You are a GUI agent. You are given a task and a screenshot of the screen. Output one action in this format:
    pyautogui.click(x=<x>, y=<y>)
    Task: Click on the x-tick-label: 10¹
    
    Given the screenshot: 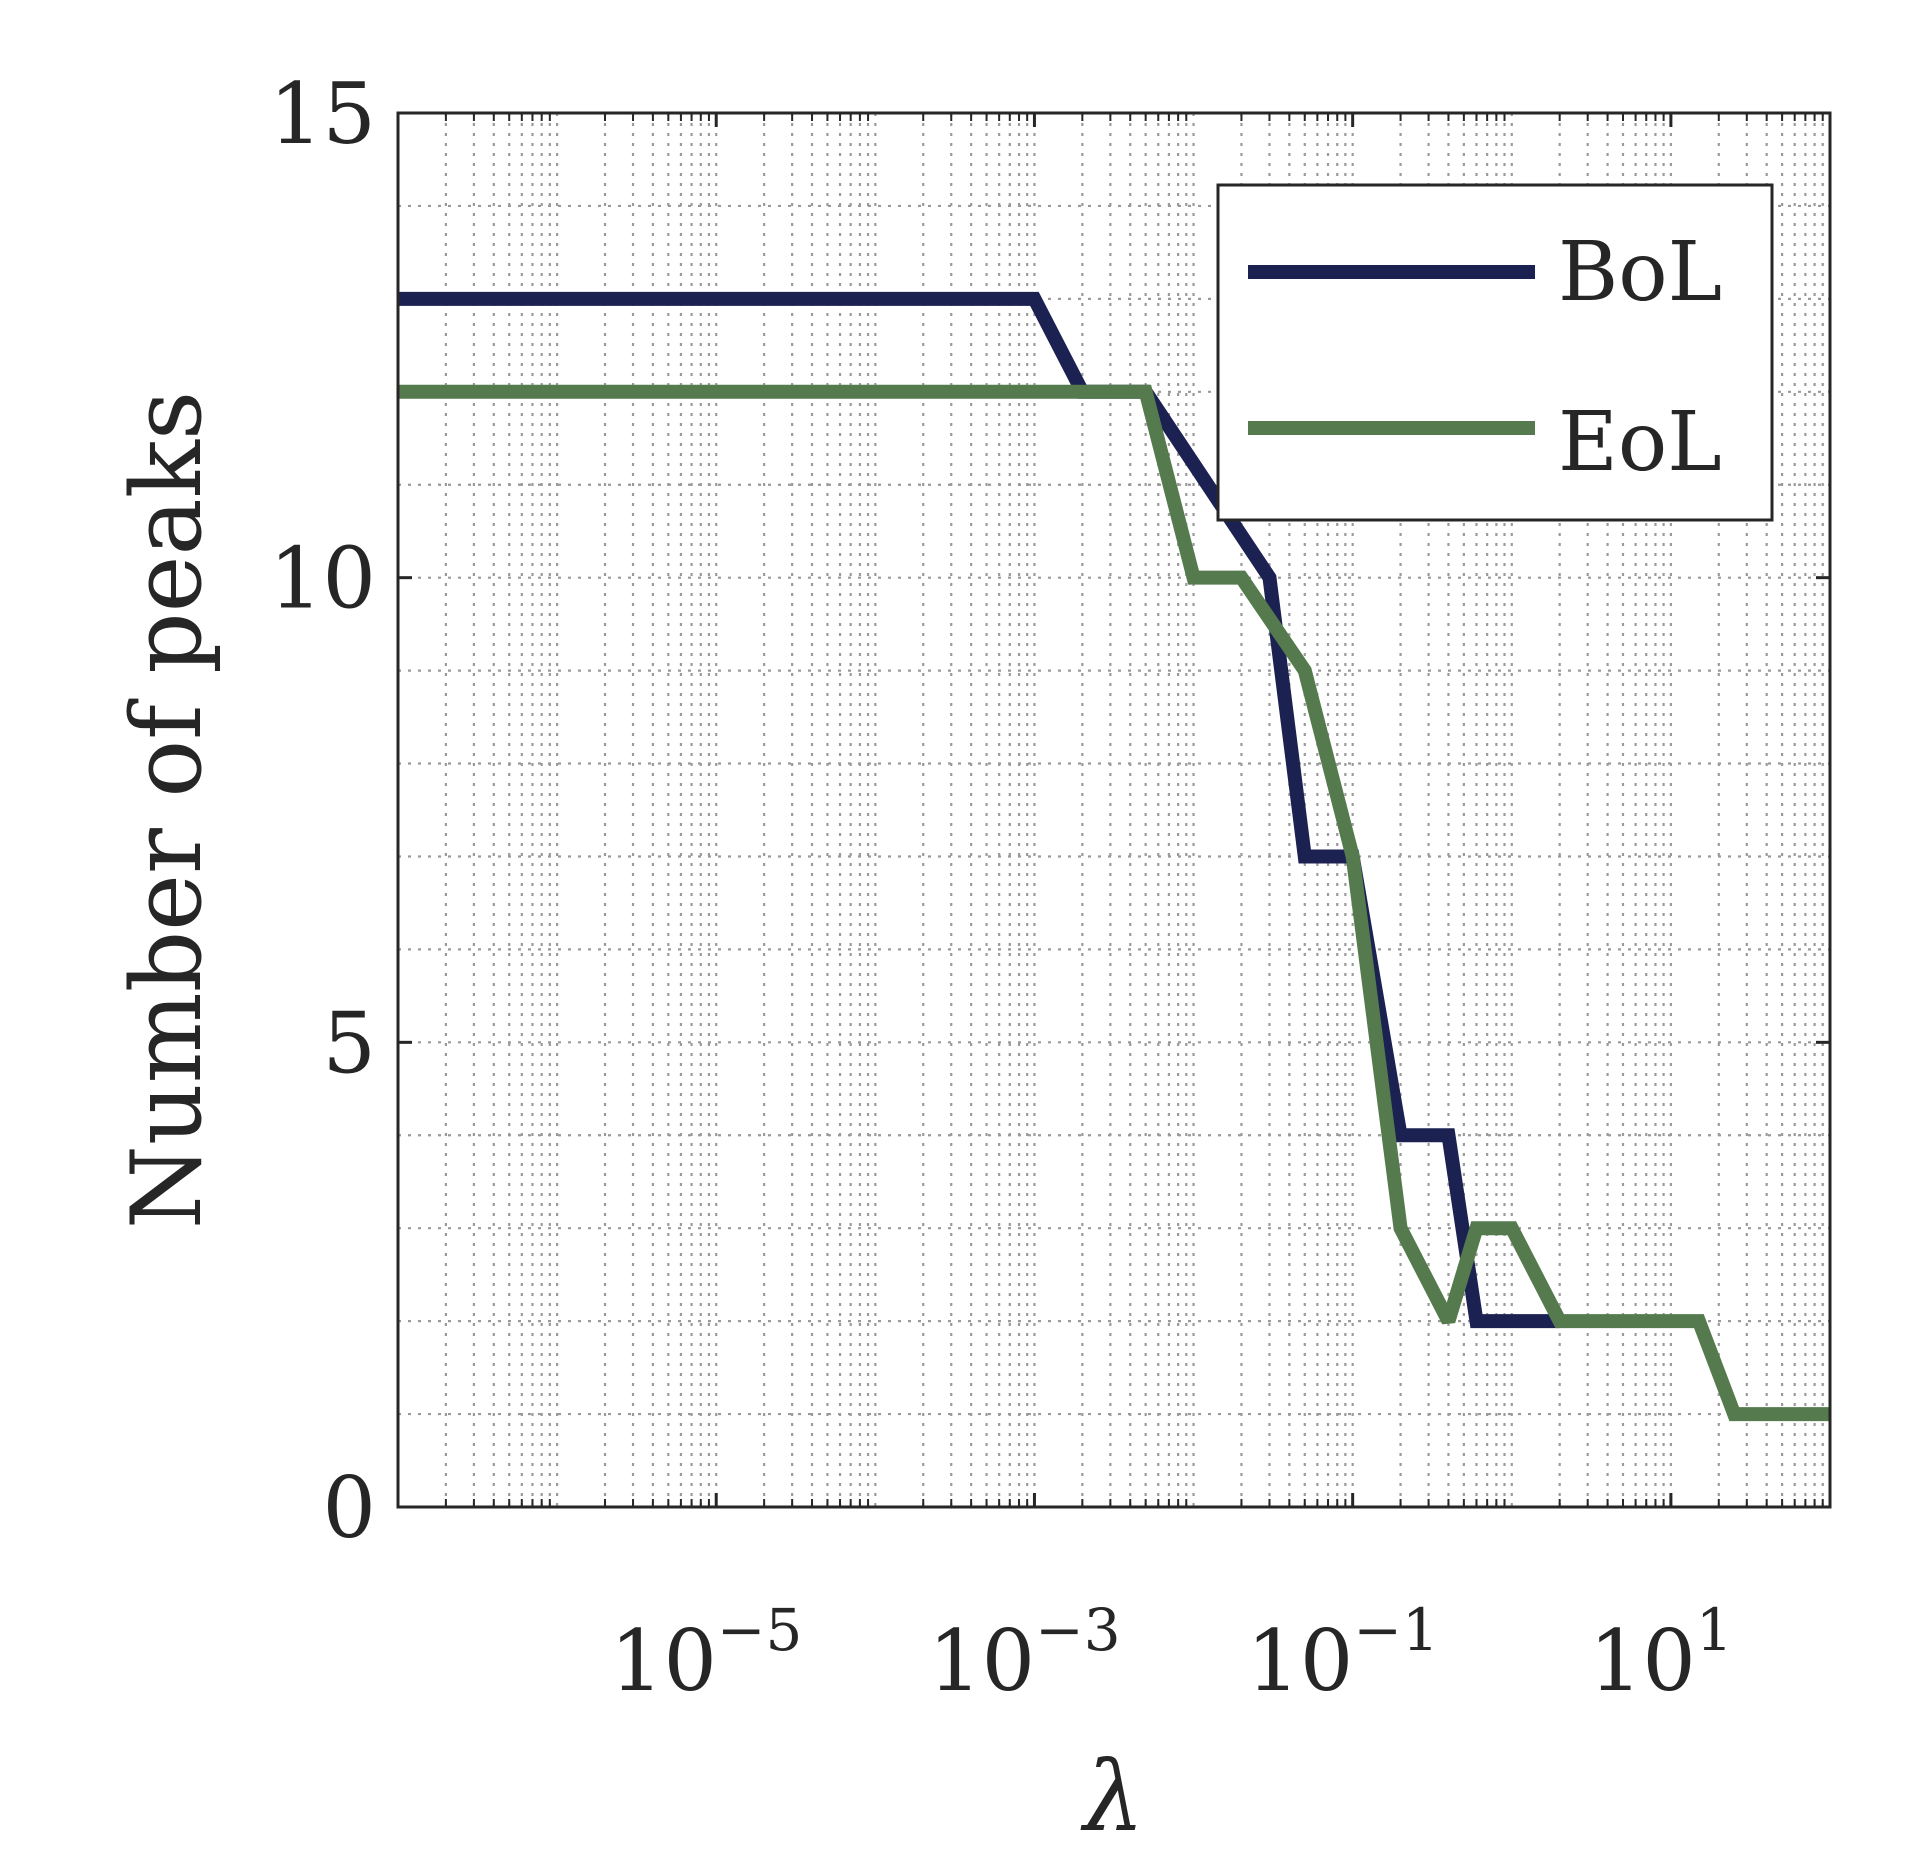 What is the action you would take?
    pyautogui.click(x=1661, y=1653)
    